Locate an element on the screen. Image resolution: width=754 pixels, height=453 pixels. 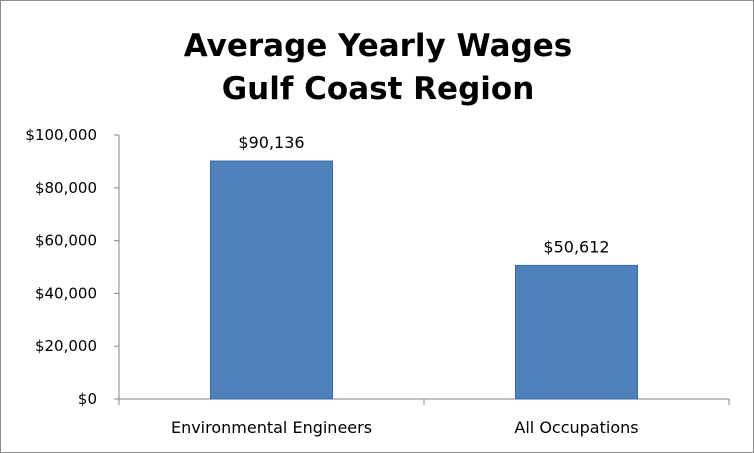
y-tick-label: $40,000 is located at coordinates (66, 293).